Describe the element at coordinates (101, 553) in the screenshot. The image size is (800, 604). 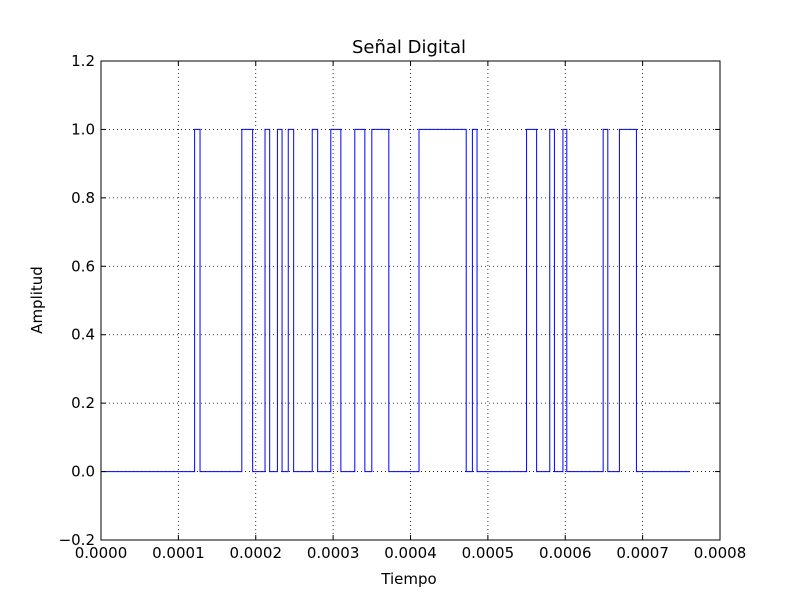
I see `x-tick-label: 0.0000` at that location.